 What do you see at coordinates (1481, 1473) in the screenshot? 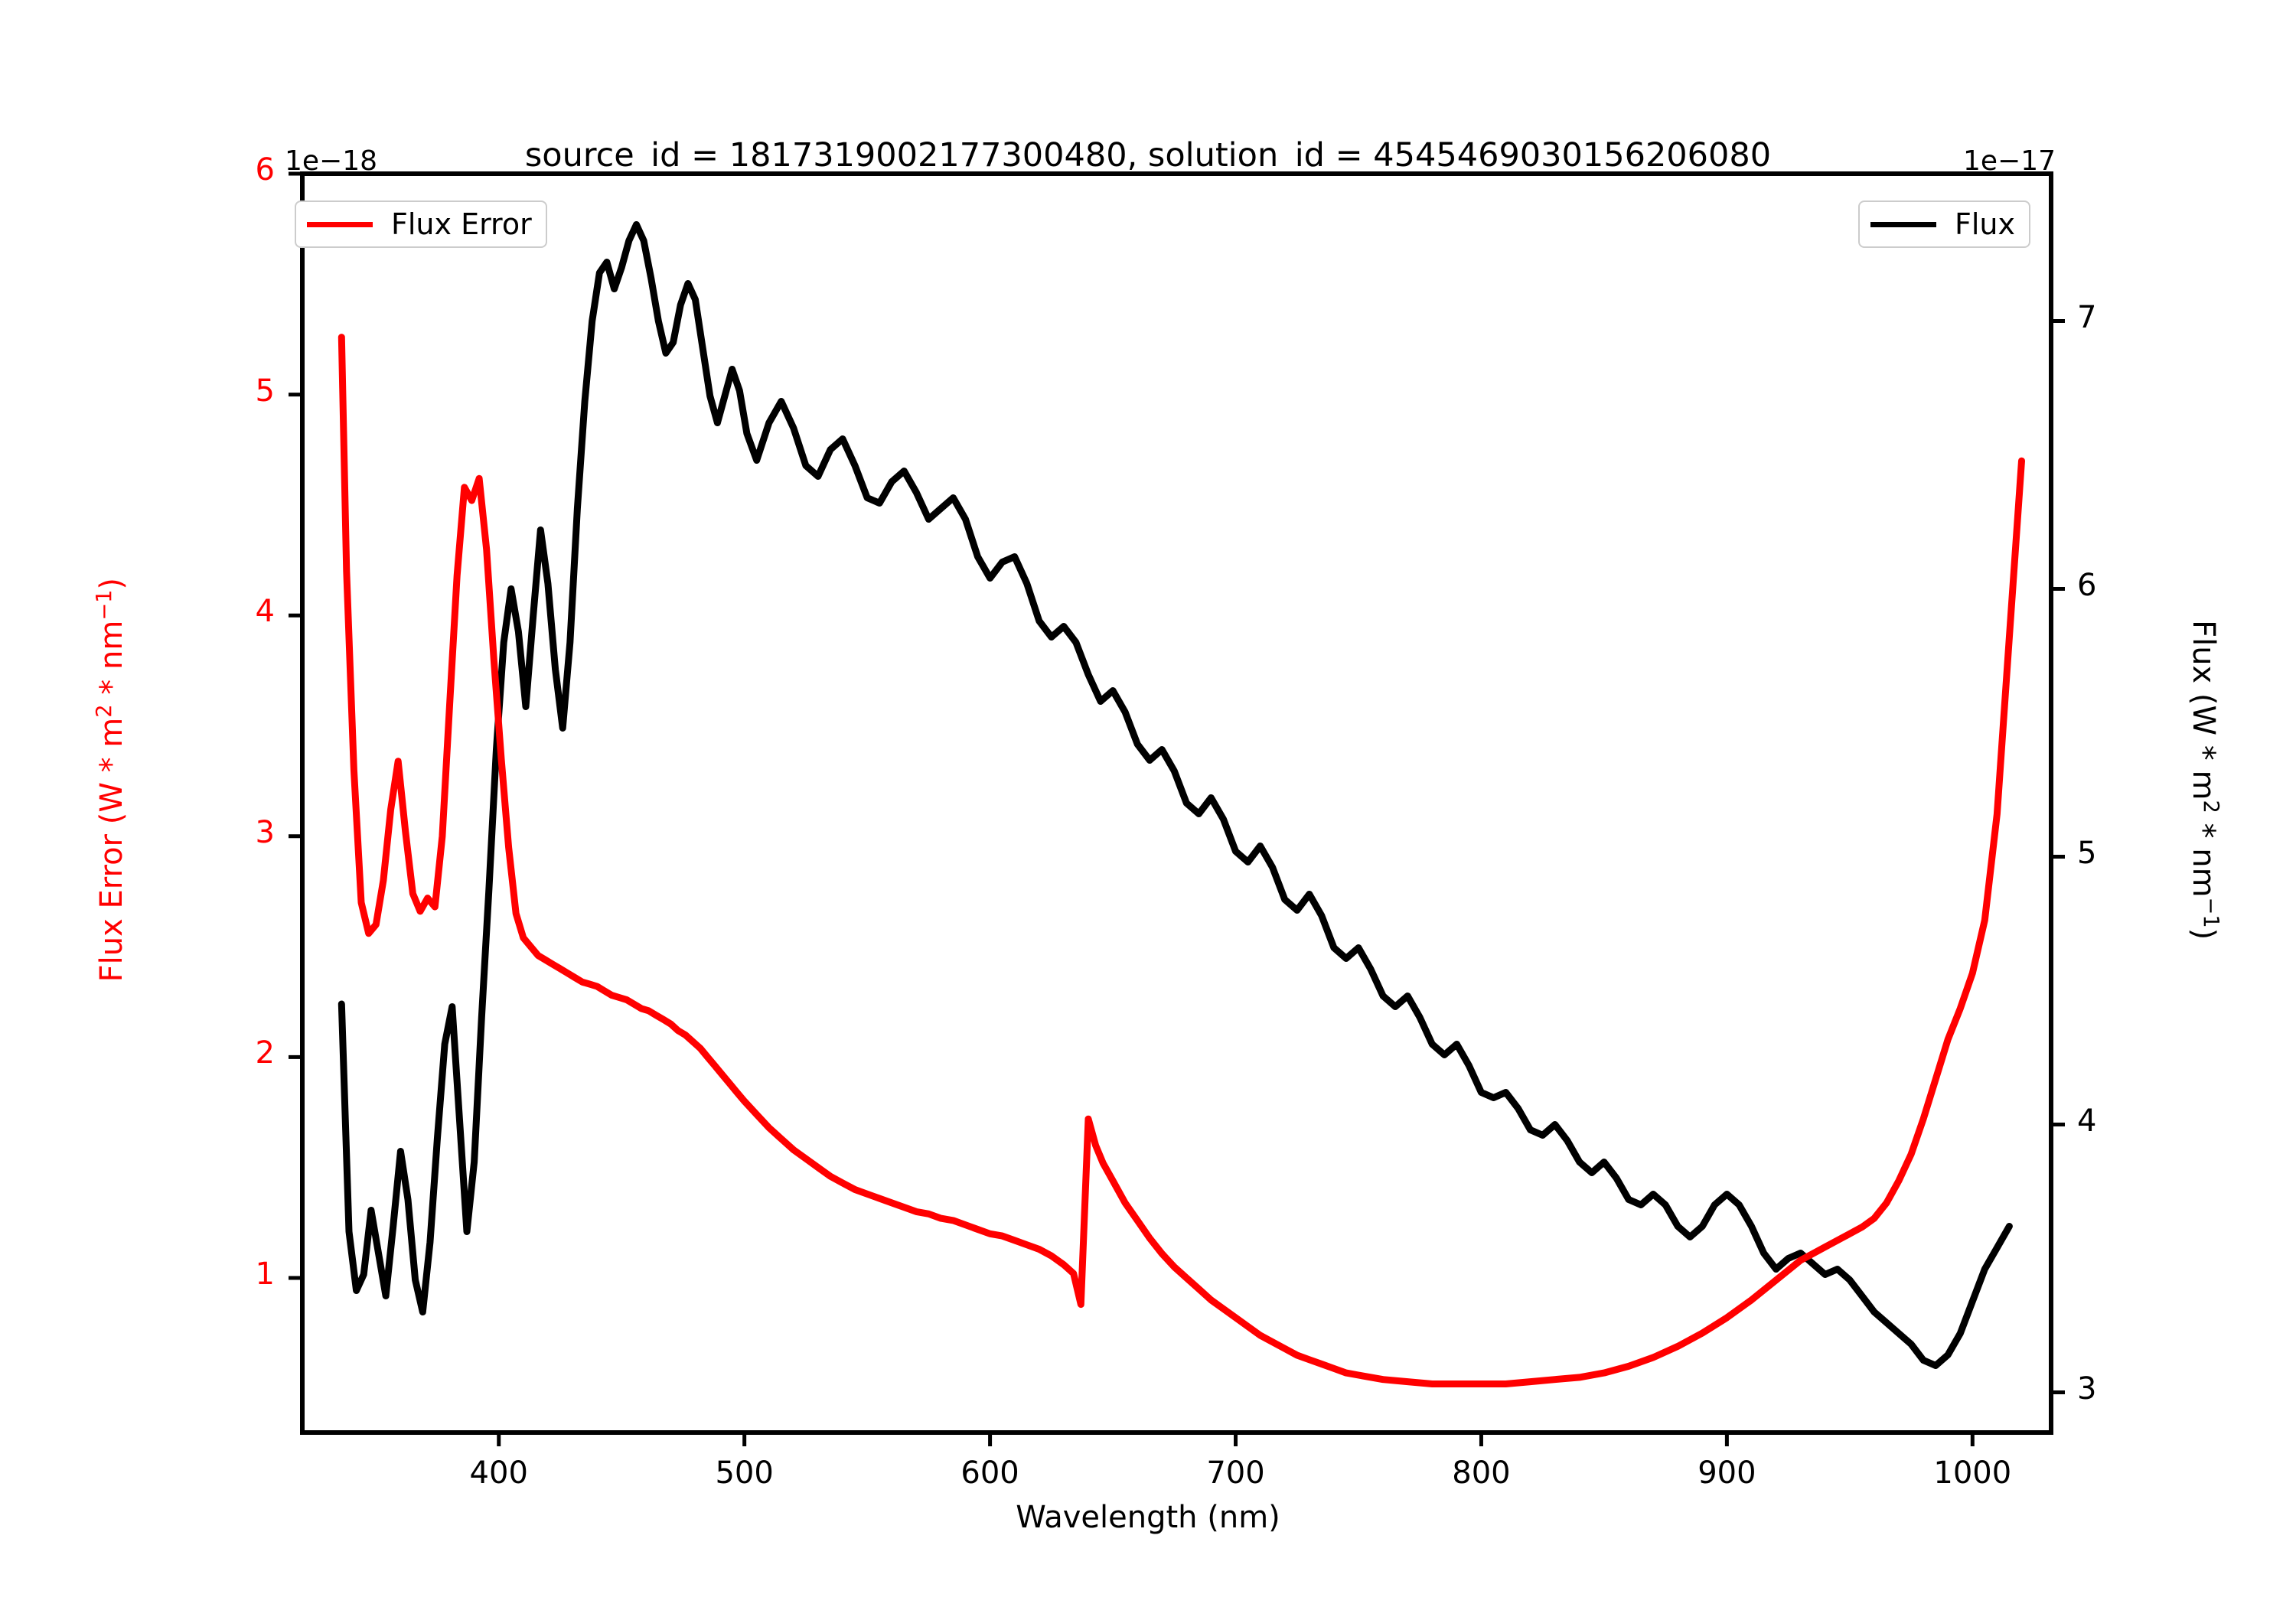
I see `x-tick-label: 800` at bounding box center [1481, 1473].